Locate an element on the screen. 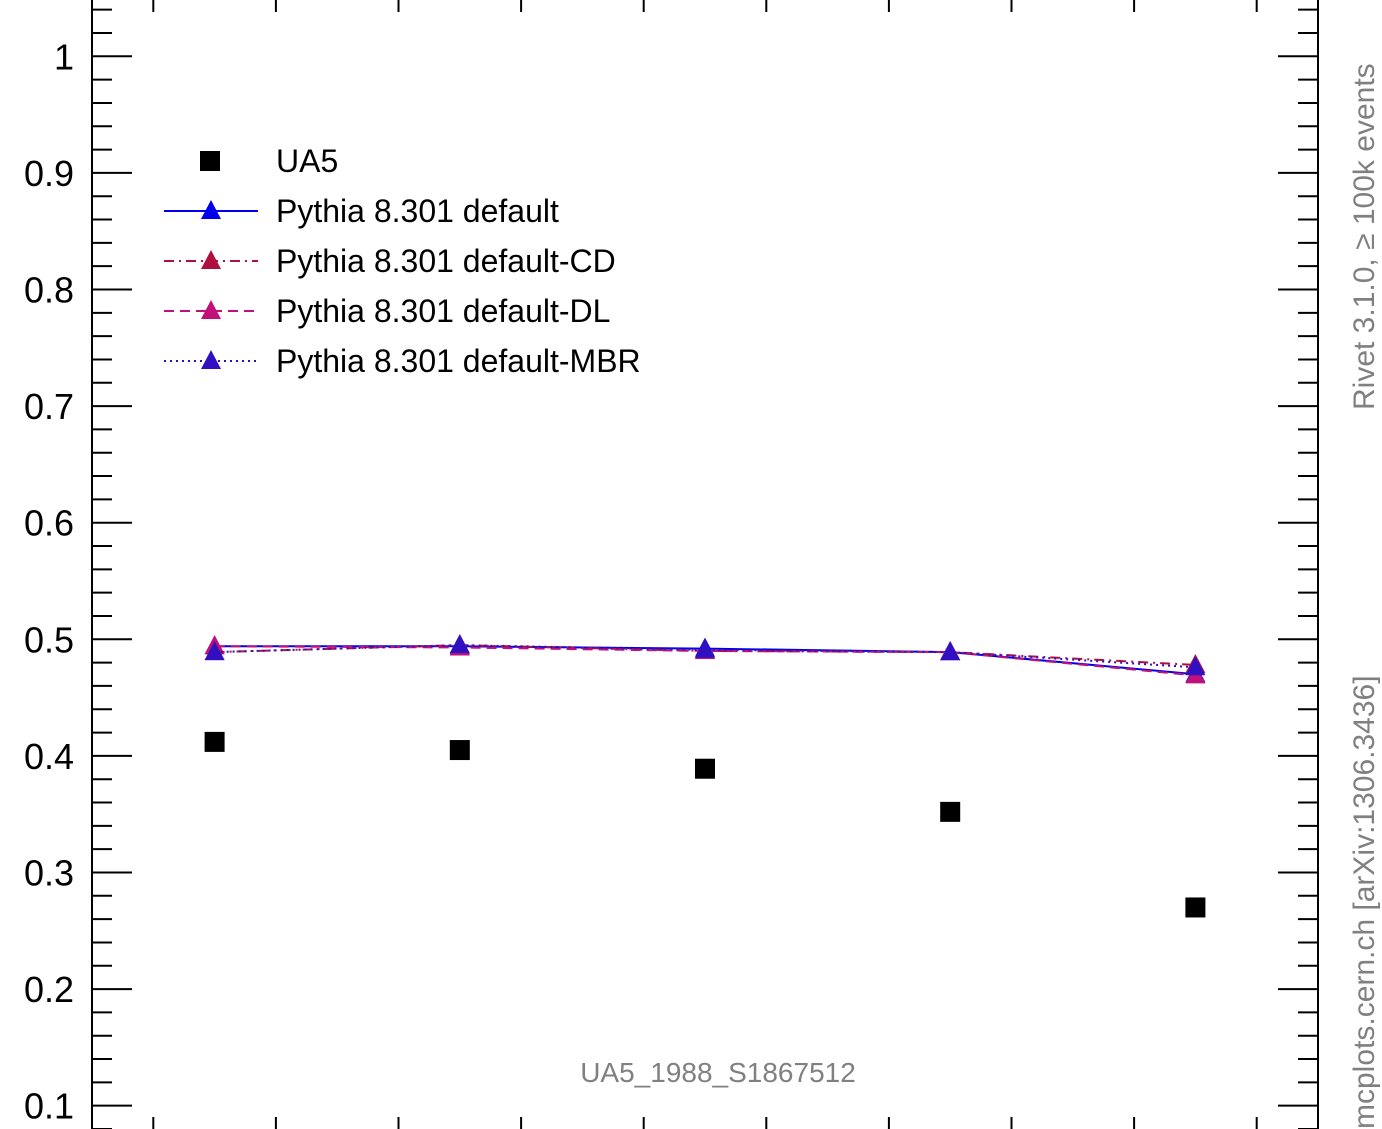 This screenshot has height=1129, width=1382. y-tick-label: 0.3 is located at coordinates (49, 872).